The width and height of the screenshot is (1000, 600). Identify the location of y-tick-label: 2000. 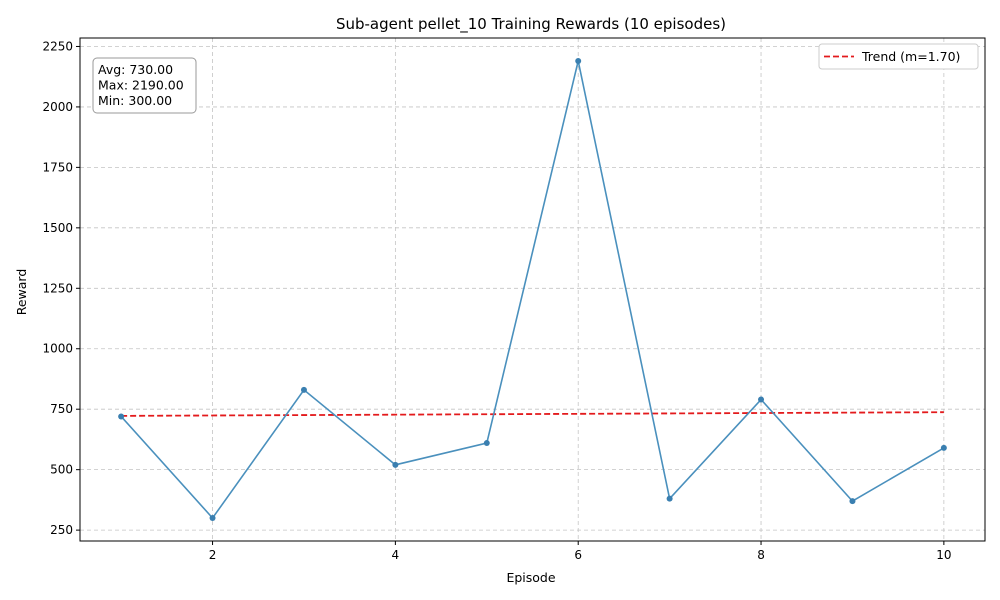
(57, 107).